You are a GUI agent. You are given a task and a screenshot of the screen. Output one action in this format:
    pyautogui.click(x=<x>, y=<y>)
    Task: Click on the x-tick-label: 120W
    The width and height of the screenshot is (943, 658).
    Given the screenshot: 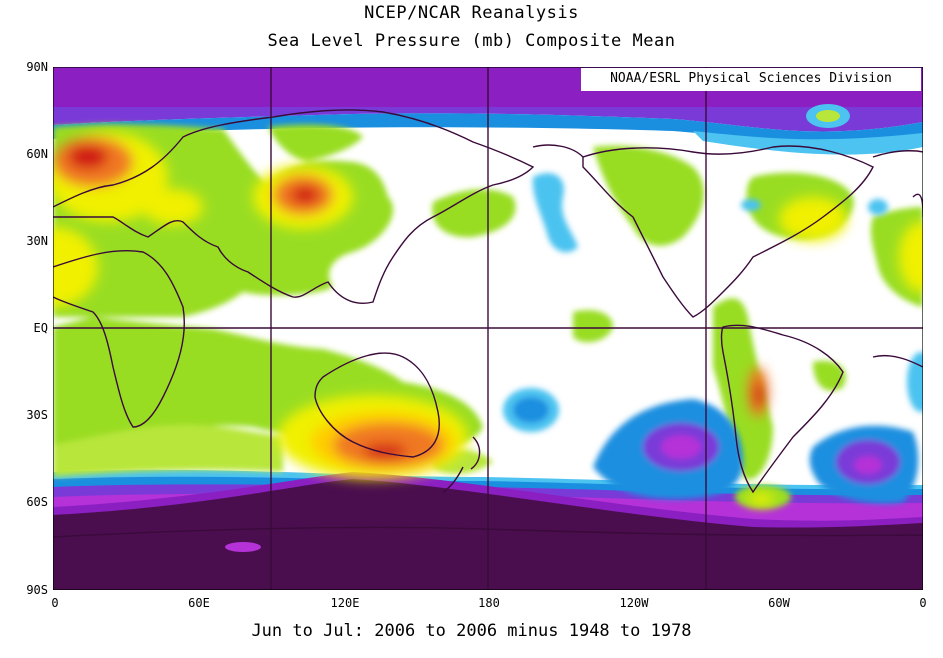 What is the action you would take?
    pyautogui.click(x=634, y=603)
    